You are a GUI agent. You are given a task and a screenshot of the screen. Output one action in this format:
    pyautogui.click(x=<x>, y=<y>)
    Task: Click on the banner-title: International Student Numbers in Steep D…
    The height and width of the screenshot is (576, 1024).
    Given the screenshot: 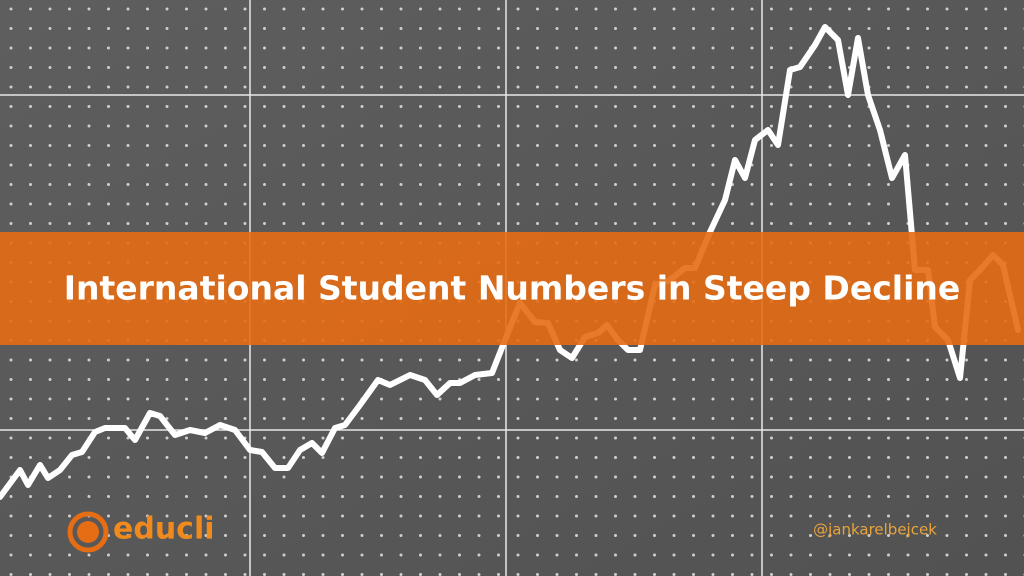 What is the action you would take?
    pyautogui.click(x=512, y=288)
    